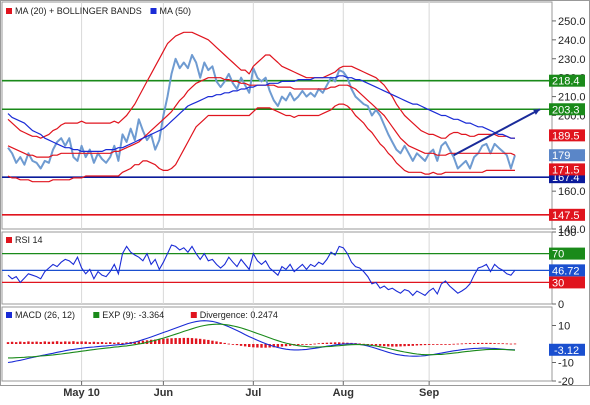 Image resolution: width=590 pixels, height=405 pixels. Describe the element at coordinates (564, 327) in the screenshot. I see `macd-ytick-label-2: 10` at that location.